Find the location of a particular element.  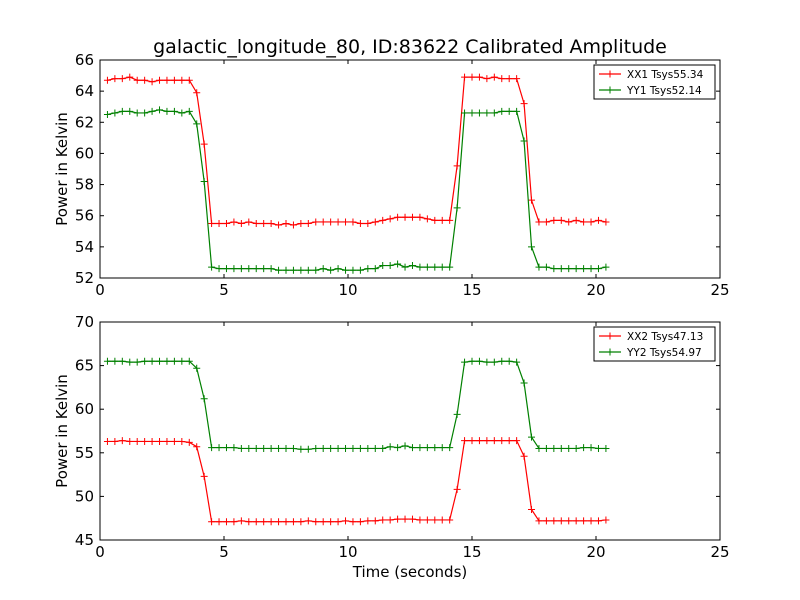

series-line is located at coordinates (356, 405).